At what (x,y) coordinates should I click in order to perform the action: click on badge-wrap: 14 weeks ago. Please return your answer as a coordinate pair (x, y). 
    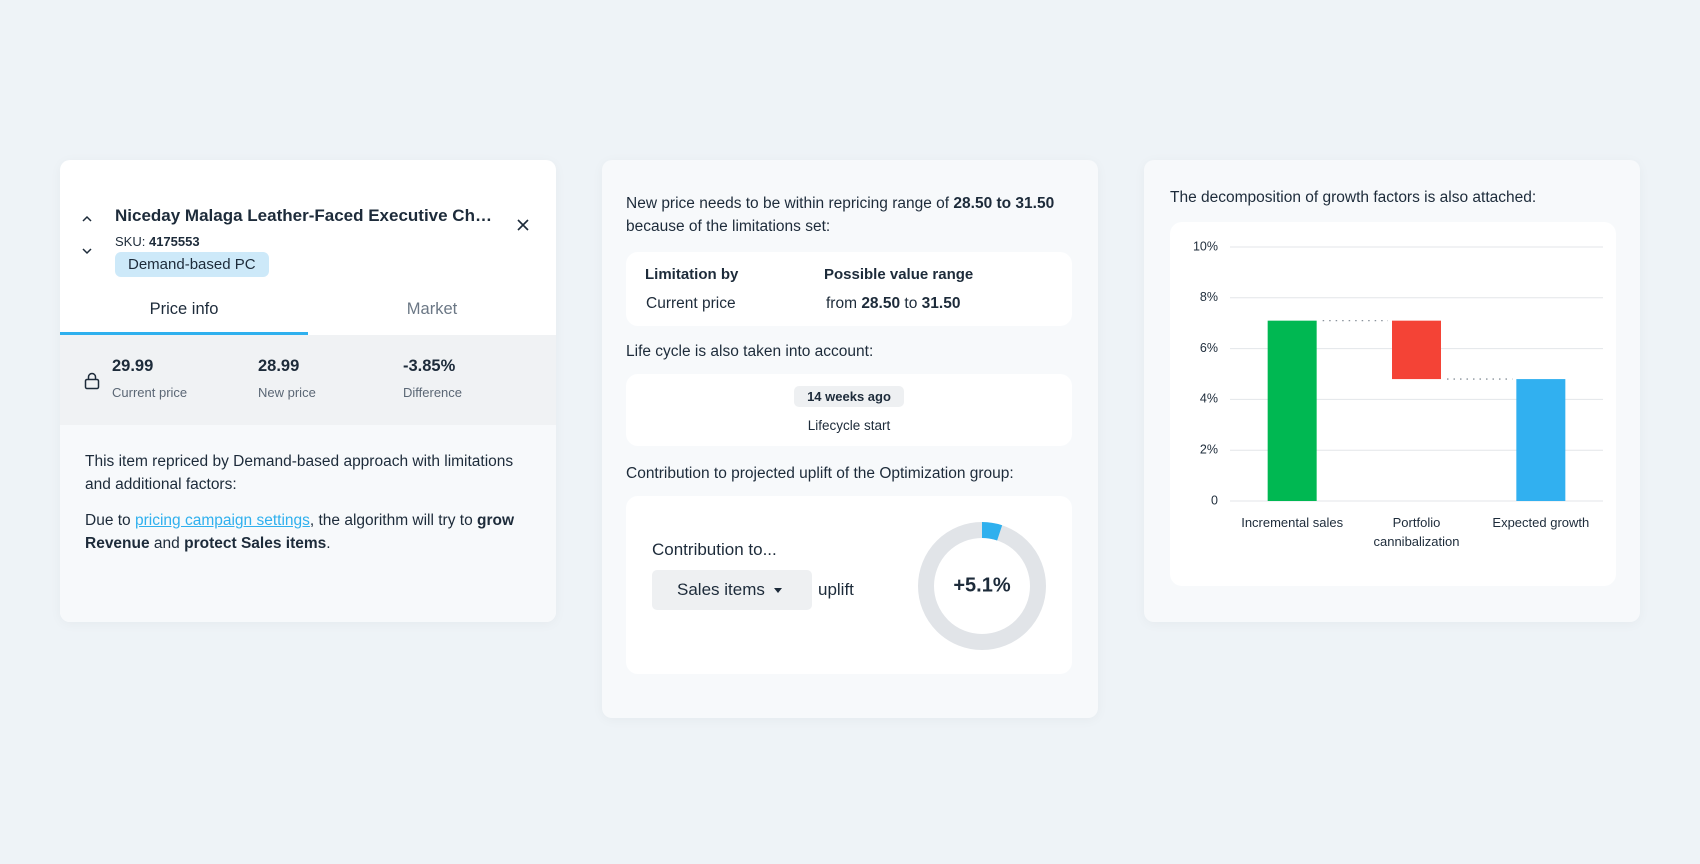
    Looking at the image, I should click on (849, 396).